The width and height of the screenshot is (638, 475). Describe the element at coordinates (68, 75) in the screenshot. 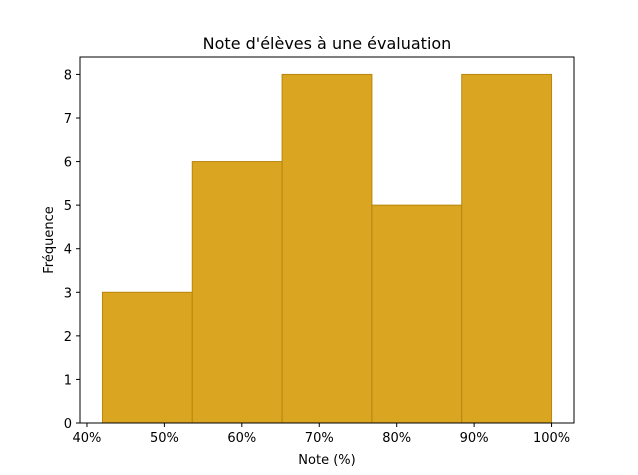

I see `y-tick-label: 8` at that location.